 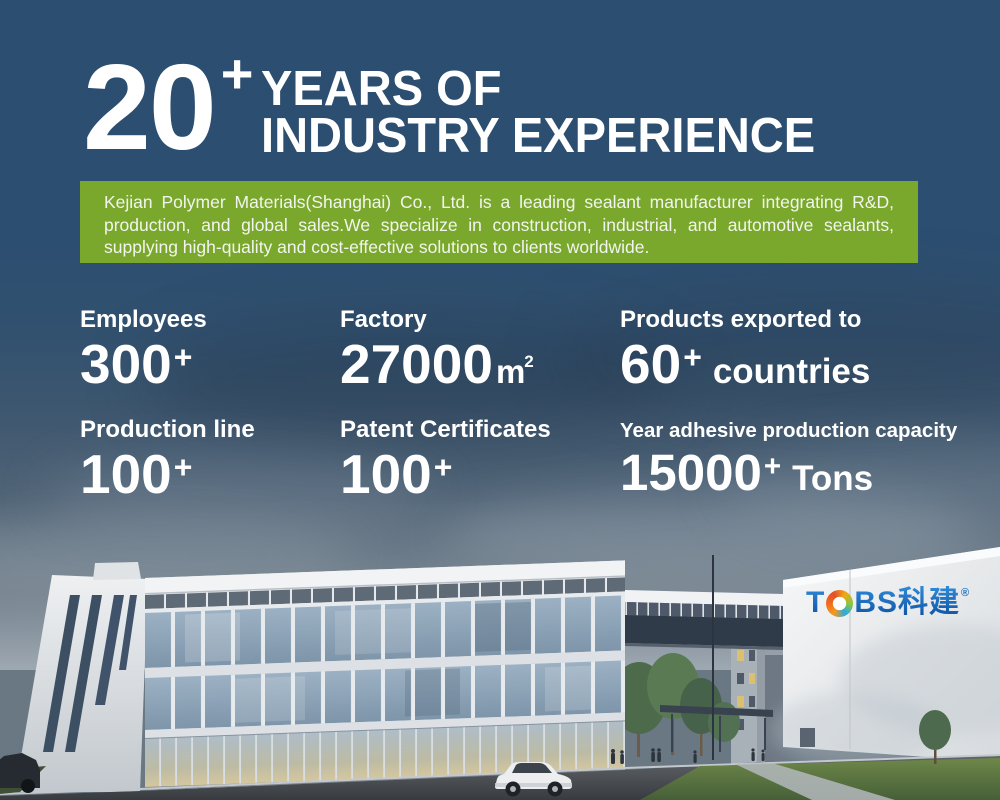 I want to click on small-tree, so click(x=935, y=737).